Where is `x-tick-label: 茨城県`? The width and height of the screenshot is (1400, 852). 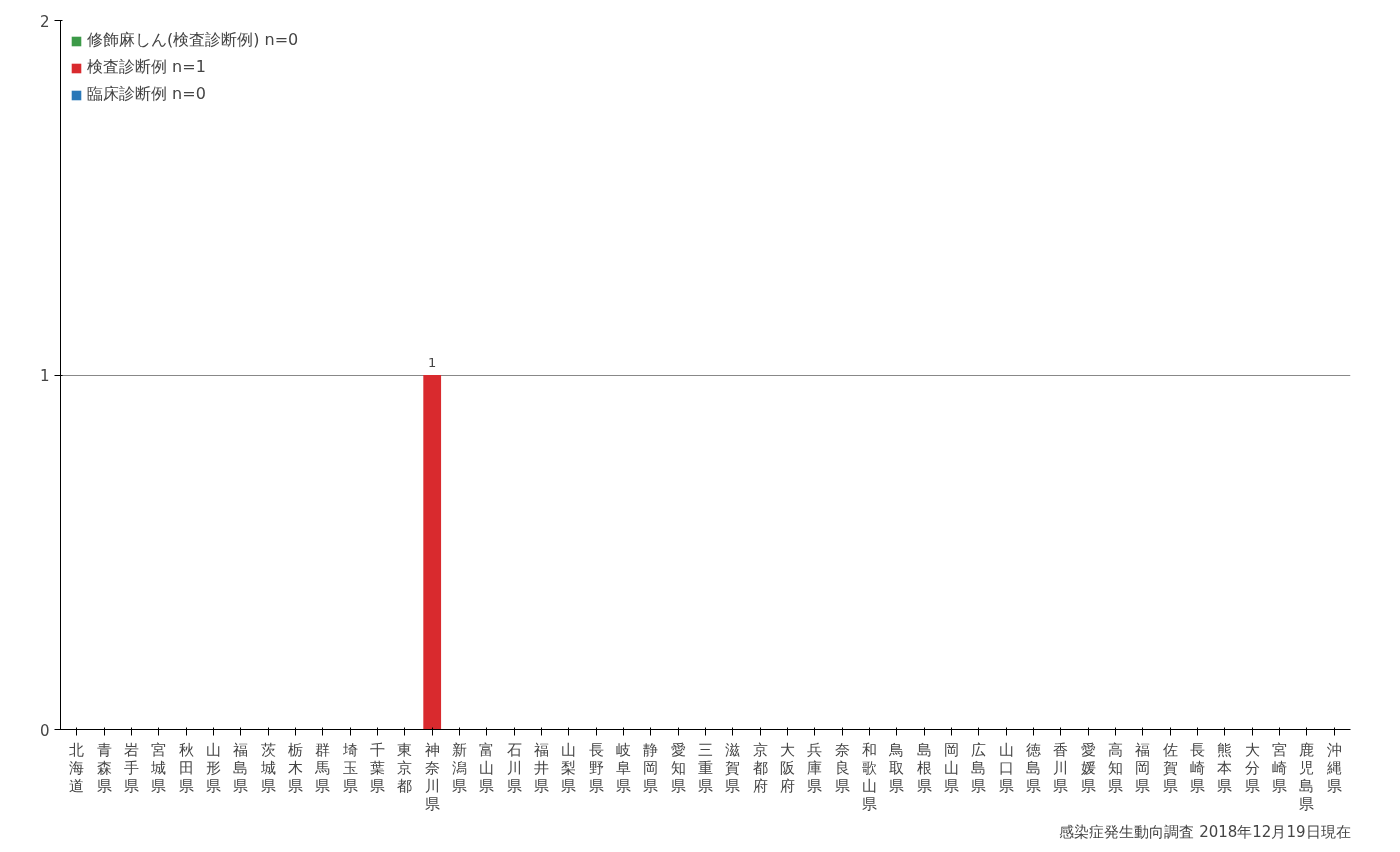
x-tick-label: 茨城県 is located at coordinates (267, 767).